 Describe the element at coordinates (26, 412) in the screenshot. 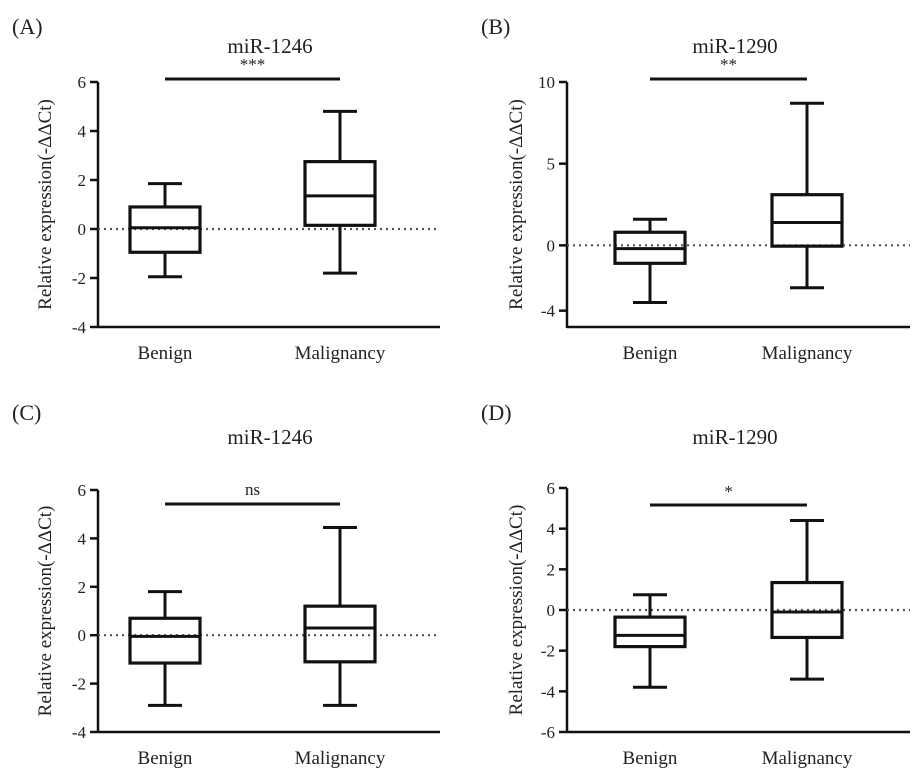

I see `panel-label: (C)` at that location.